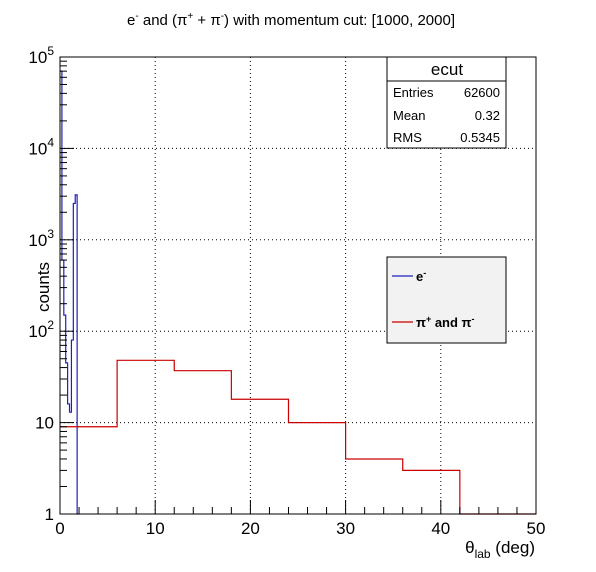 This screenshot has height=572, width=596. What do you see at coordinates (339, 20) in the screenshot?
I see `title-part-post: ) with momentum cut: [1000, 2000]` at bounding box center [339, 20].